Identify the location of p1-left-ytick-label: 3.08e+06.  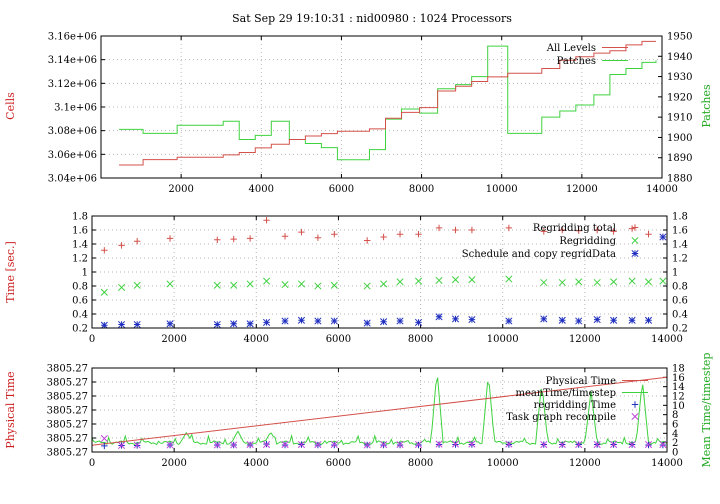
(72, 131).